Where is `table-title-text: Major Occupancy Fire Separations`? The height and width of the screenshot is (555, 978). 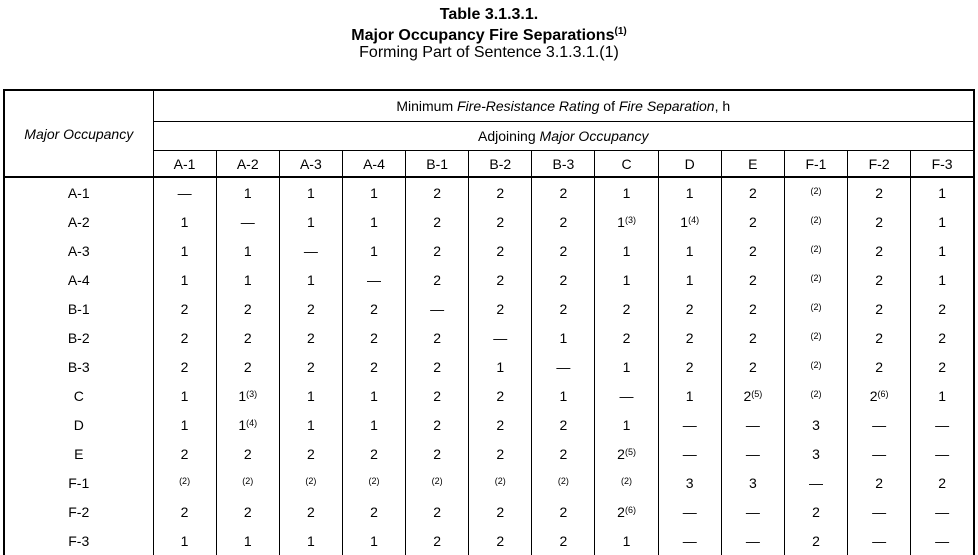 table-title-text: Major Occupancy Fire Separations is located at coordinates (483, 35).